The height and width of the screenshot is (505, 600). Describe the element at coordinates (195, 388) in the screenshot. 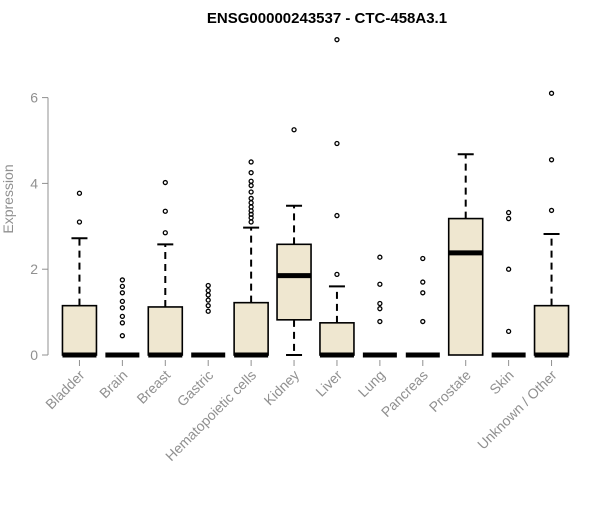

I see `x-tick-label: Gastric` at that location.